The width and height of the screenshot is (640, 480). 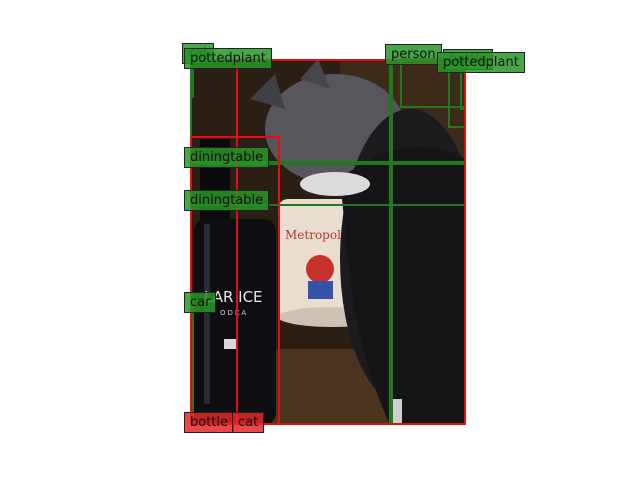 I want to click on label-car: car, so click(x=200, y=302).